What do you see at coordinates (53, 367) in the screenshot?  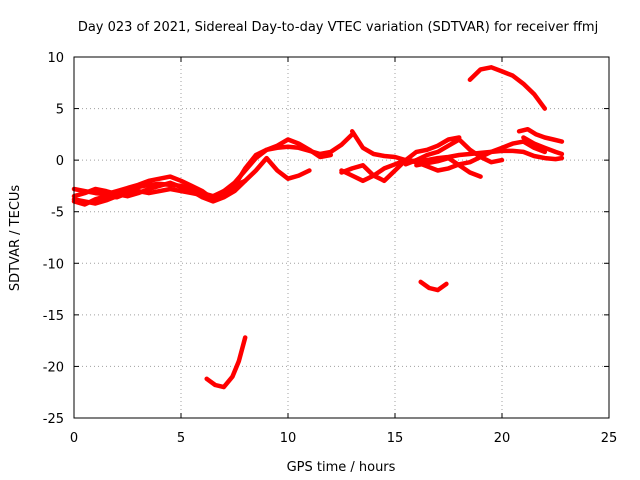 I see `y-tick-label: -20` at bounding box center [53, 367].